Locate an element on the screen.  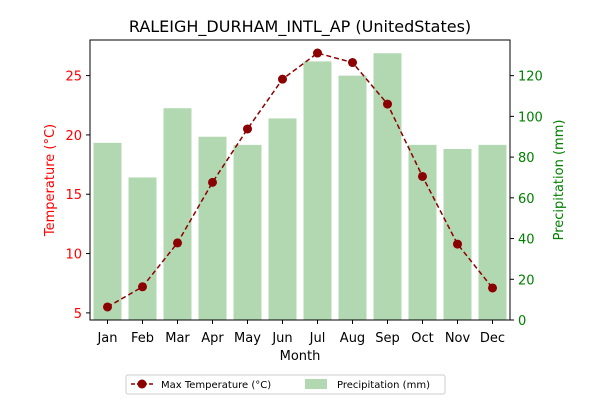
legend: Max Temperature (°C) Precipitation (mm) is located at coordinates (285, 384).